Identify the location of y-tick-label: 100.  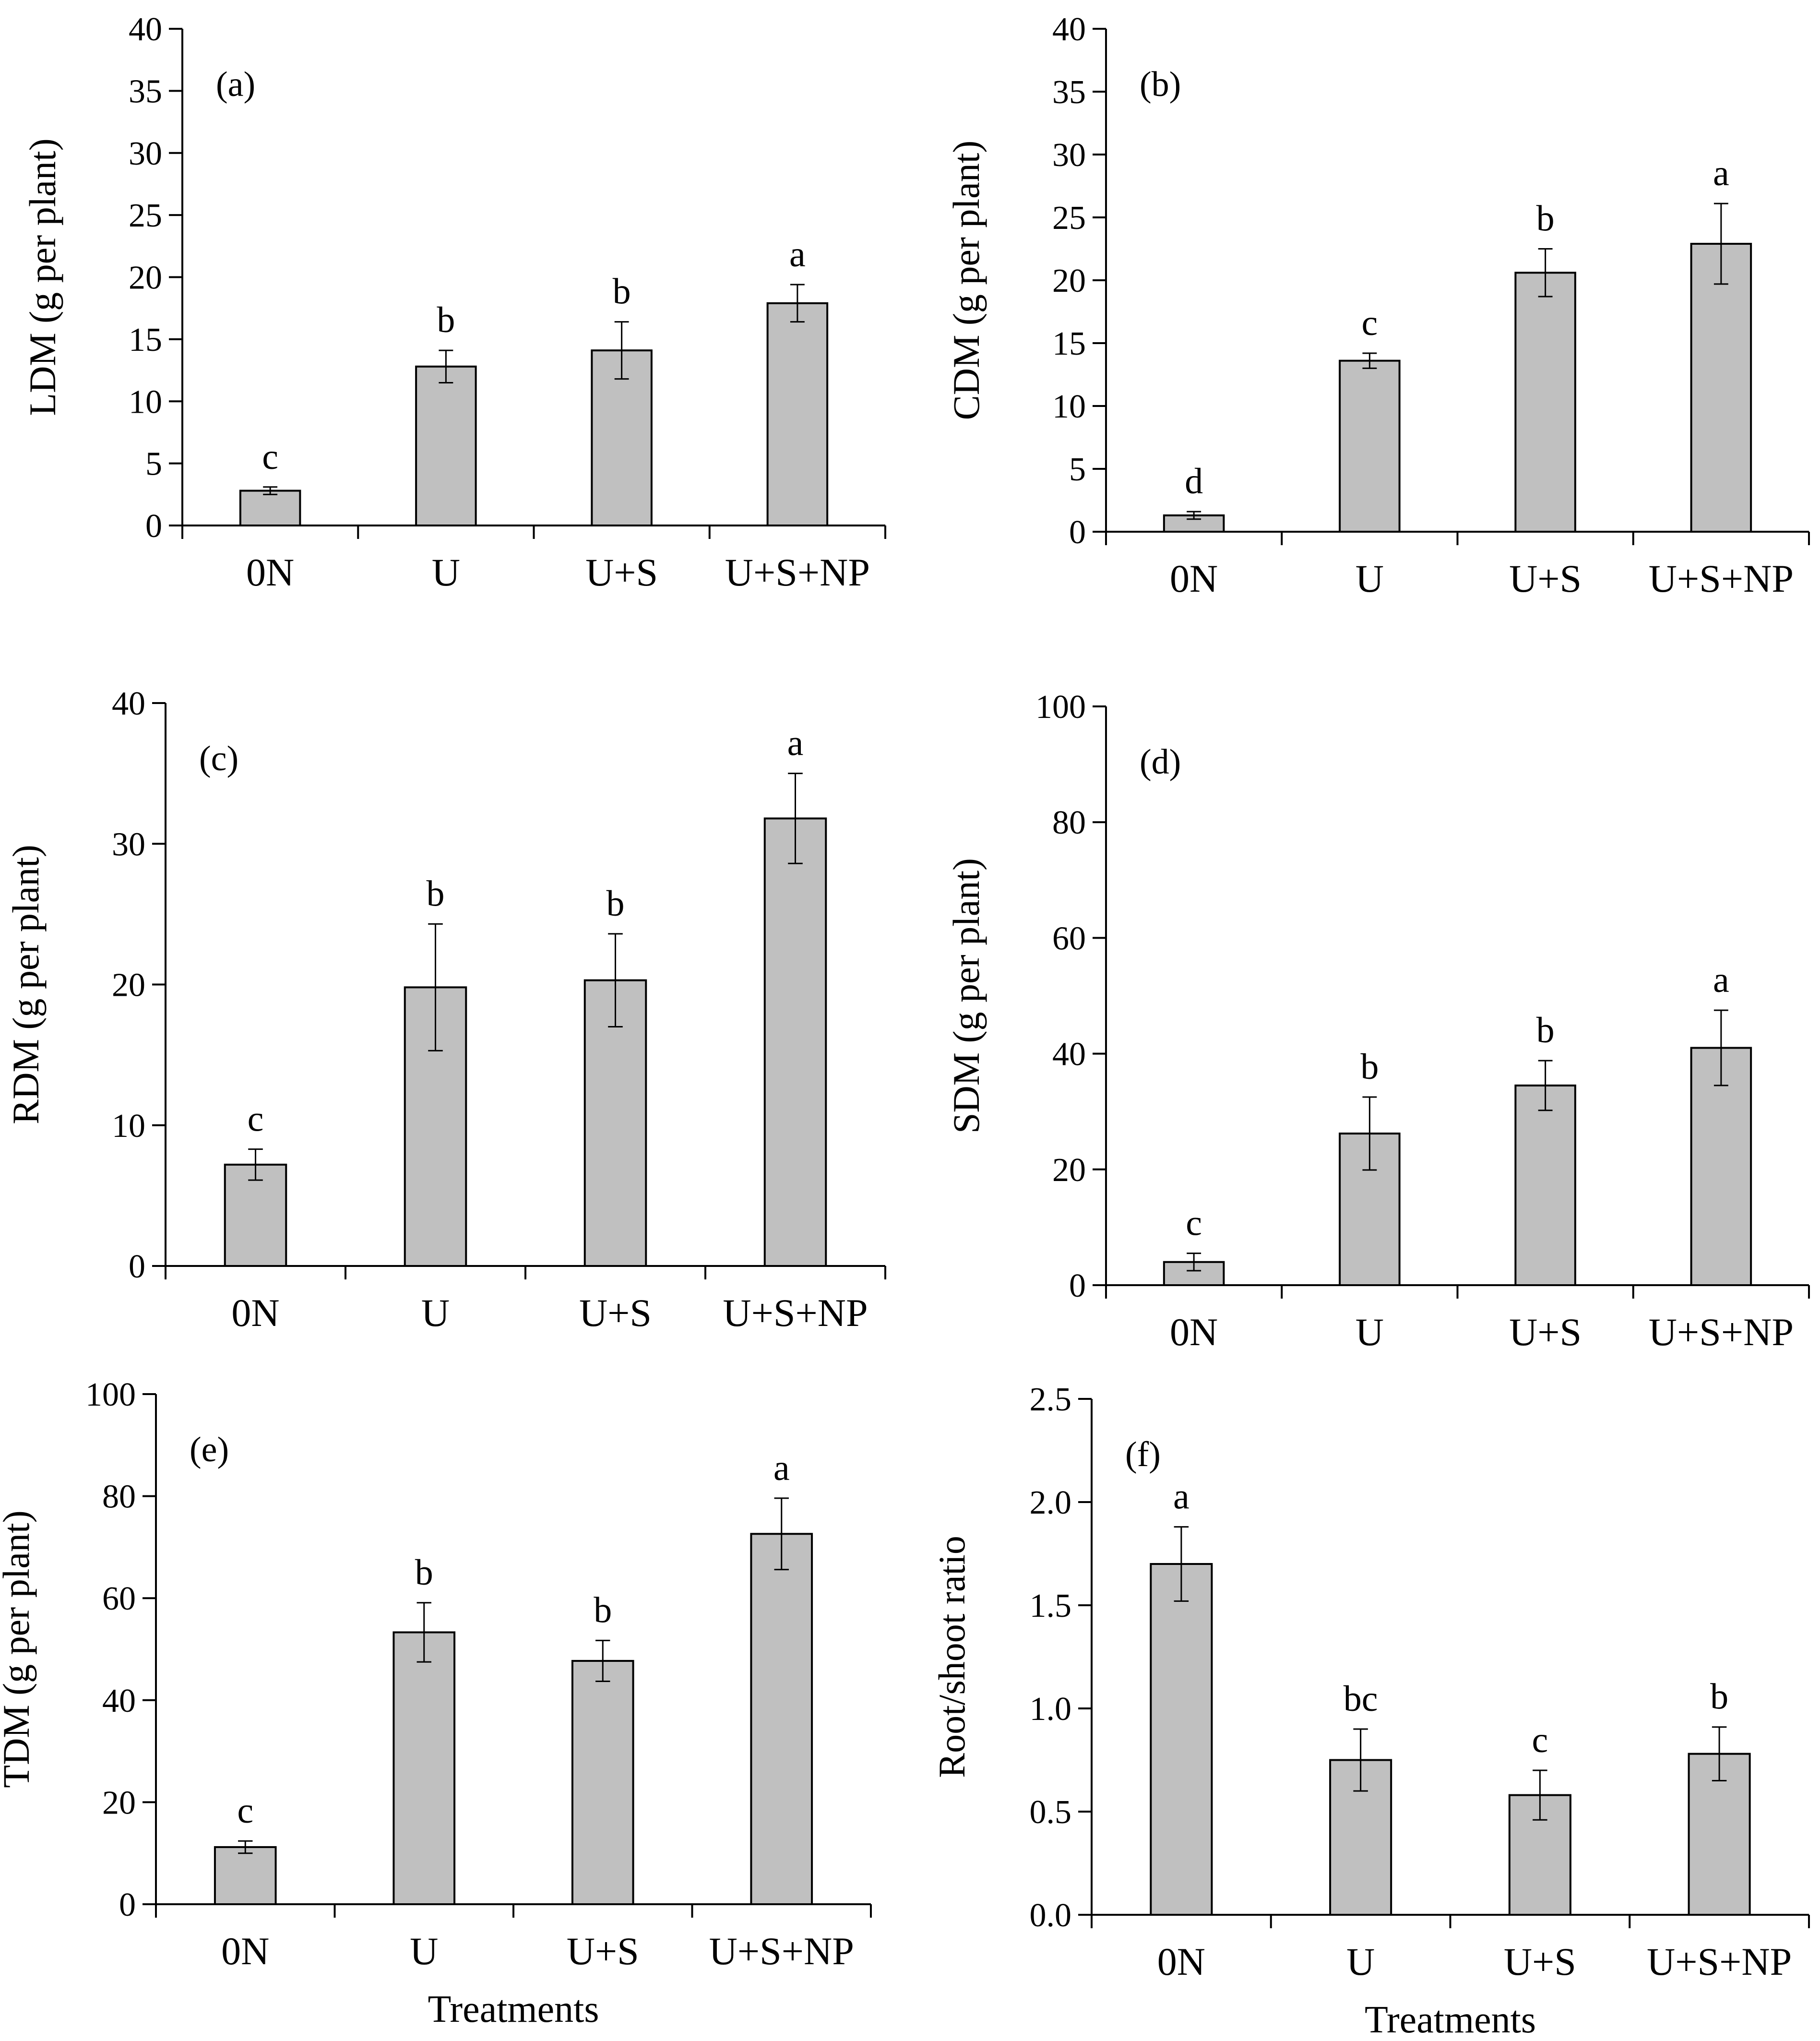
(1060, 707).